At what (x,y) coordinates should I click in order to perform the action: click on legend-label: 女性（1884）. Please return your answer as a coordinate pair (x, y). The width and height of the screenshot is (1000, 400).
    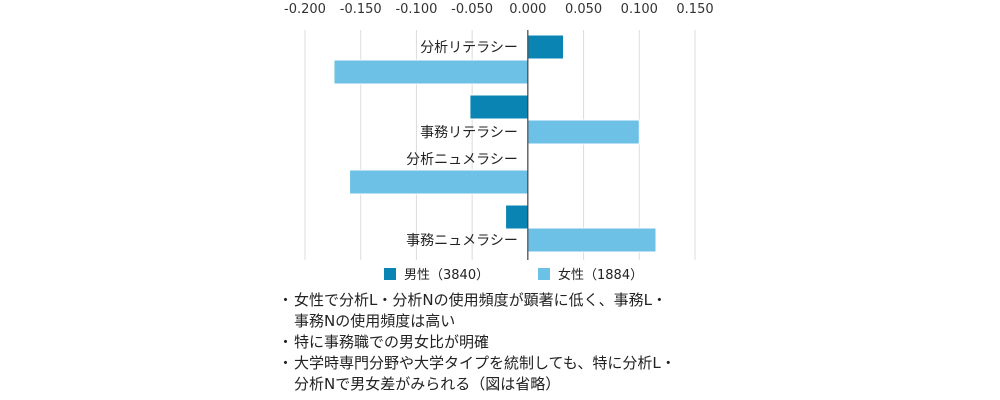
    Looking at the image, I should click on (600, 275).